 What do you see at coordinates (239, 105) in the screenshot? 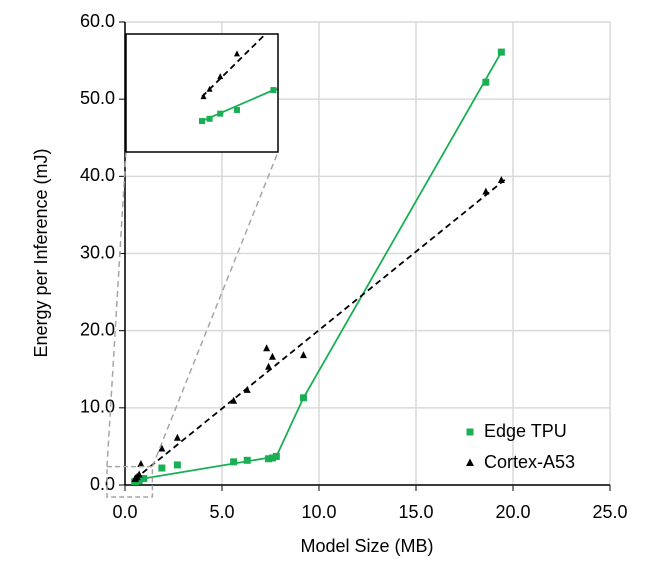
I see `fit-line` at bounding box center [239, 105].